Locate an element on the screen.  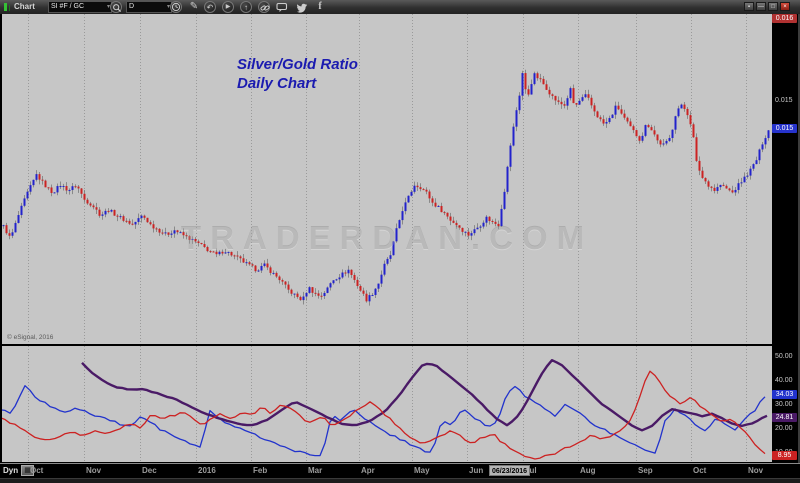
symbol-search-button is located at coordinates (116, 7).